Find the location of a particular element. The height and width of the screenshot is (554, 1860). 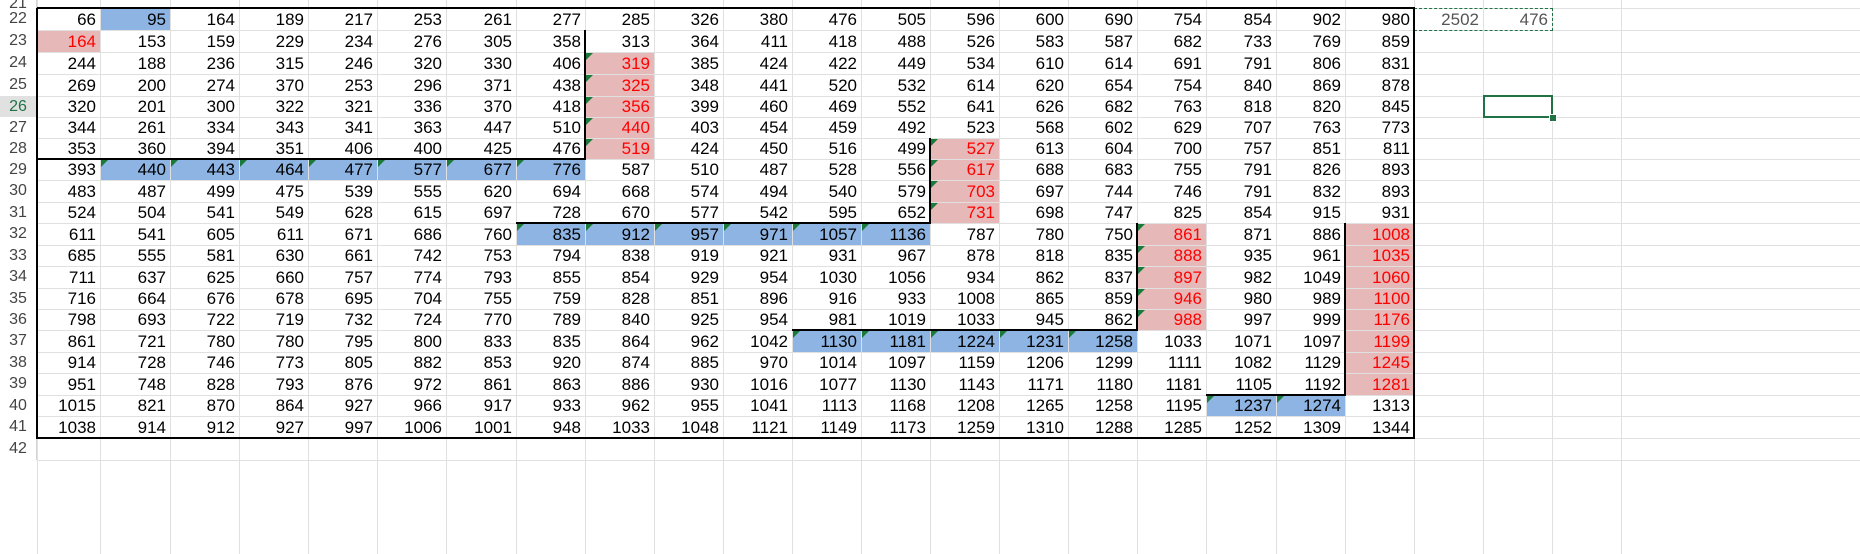

cell: 902 is located at coordinates (1326, 19).